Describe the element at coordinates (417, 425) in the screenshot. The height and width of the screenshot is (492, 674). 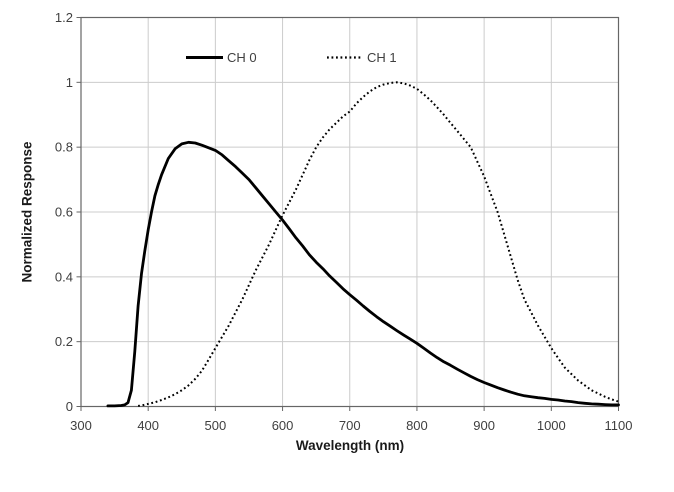
I see `x-tick-label: 800` at that location.